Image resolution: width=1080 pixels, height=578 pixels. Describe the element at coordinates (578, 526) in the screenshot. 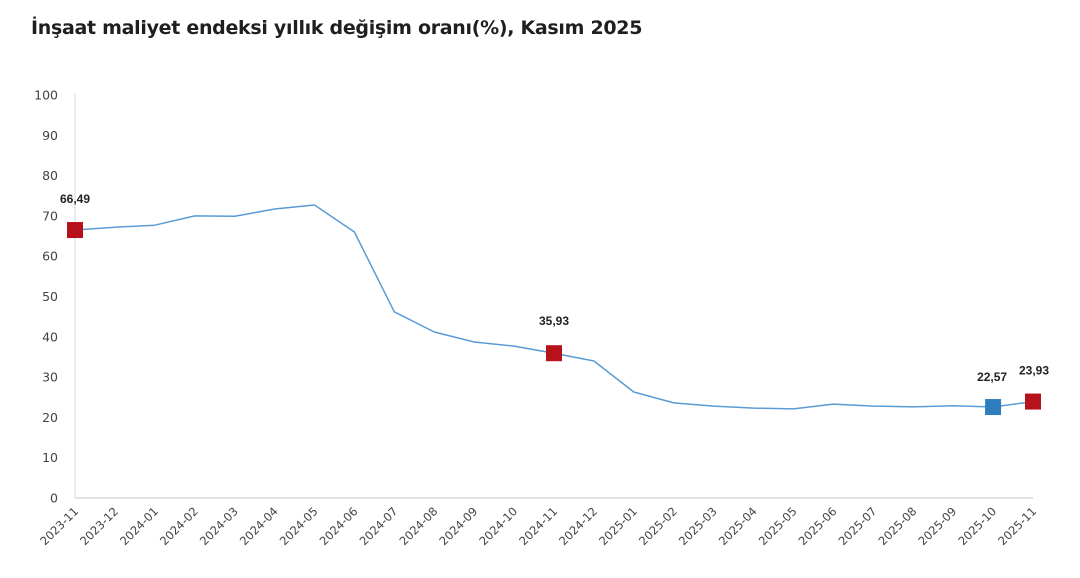

I see `x-tick-label: 2024-12` at that location.